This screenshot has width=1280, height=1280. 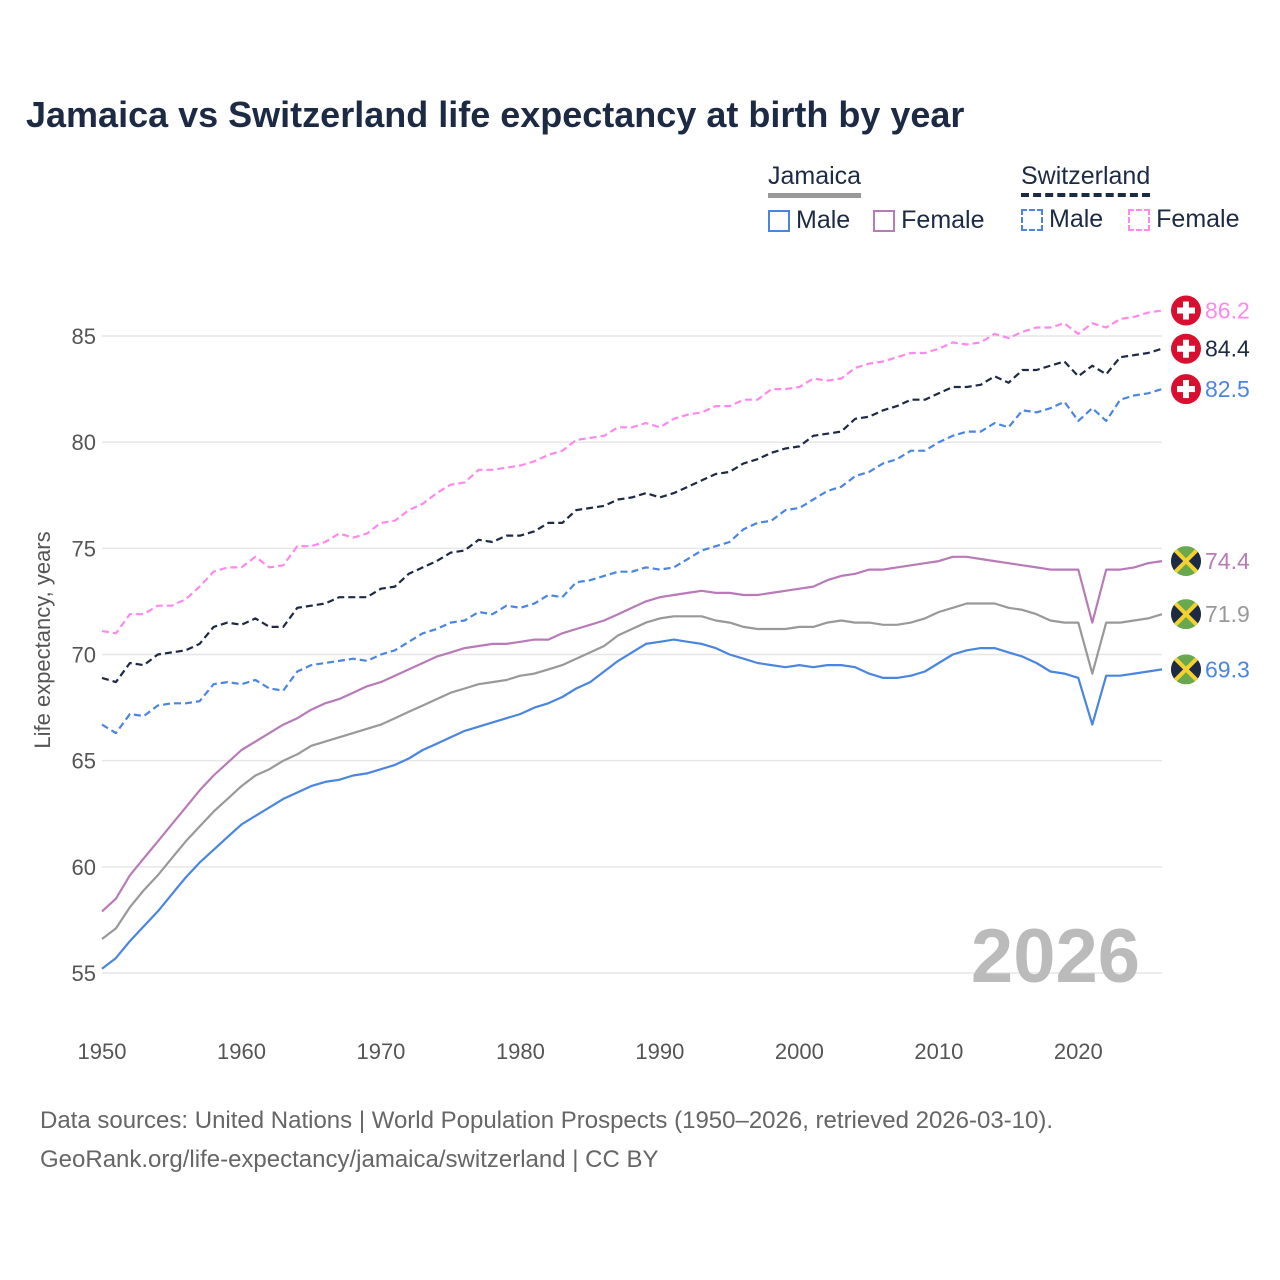 I want to click on legend-switzerland-title: Switzerland, so click(x=1086, y=179).